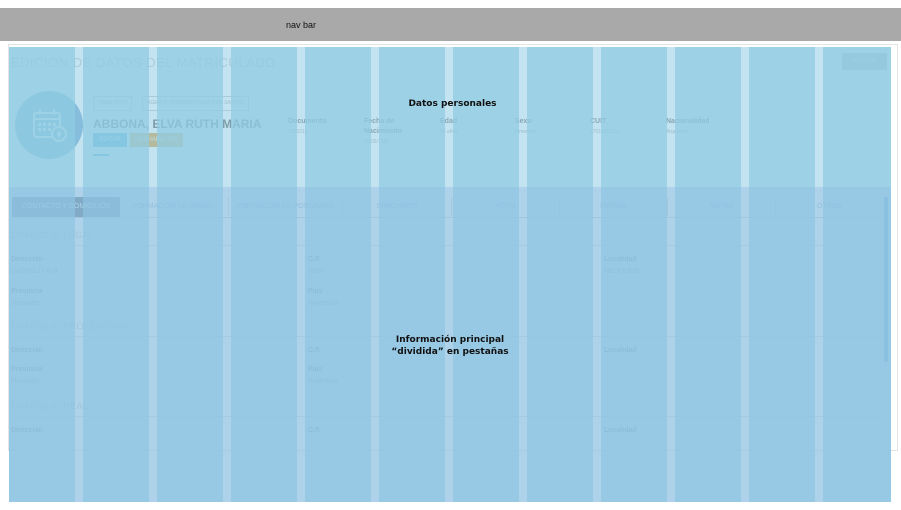 The height and width of the screenshot is (510, 901). I want to click on field-label-cuit: CUIT, so click(598, 121).